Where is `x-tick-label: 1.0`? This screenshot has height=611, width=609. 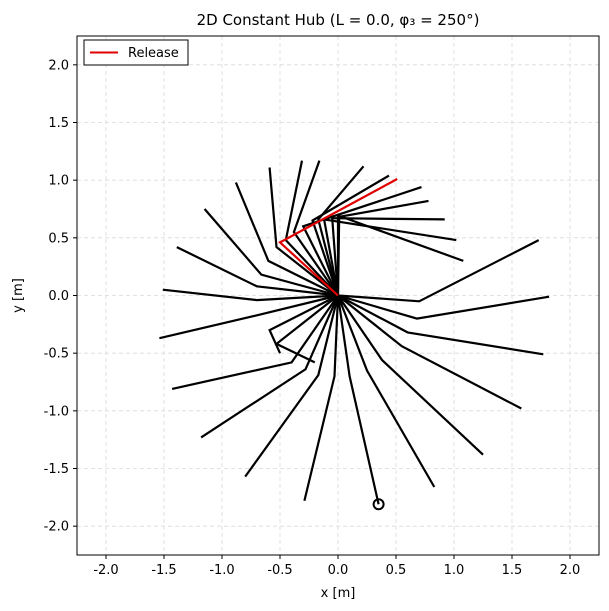 x-tick-label: 1.0 is located at coordinates (454, 570).